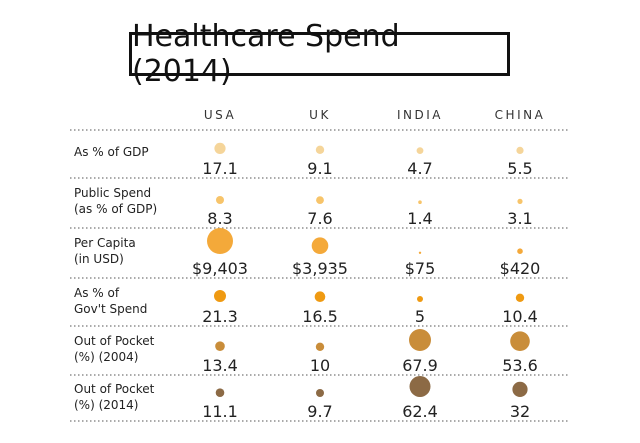 The width and height of the screenshot is (640, 443). What do you see at coordinates (220, 200) in the screenshot?
I see `bubble-public-spend-as-of-gdp-usa` at bounding box center [220, 200].